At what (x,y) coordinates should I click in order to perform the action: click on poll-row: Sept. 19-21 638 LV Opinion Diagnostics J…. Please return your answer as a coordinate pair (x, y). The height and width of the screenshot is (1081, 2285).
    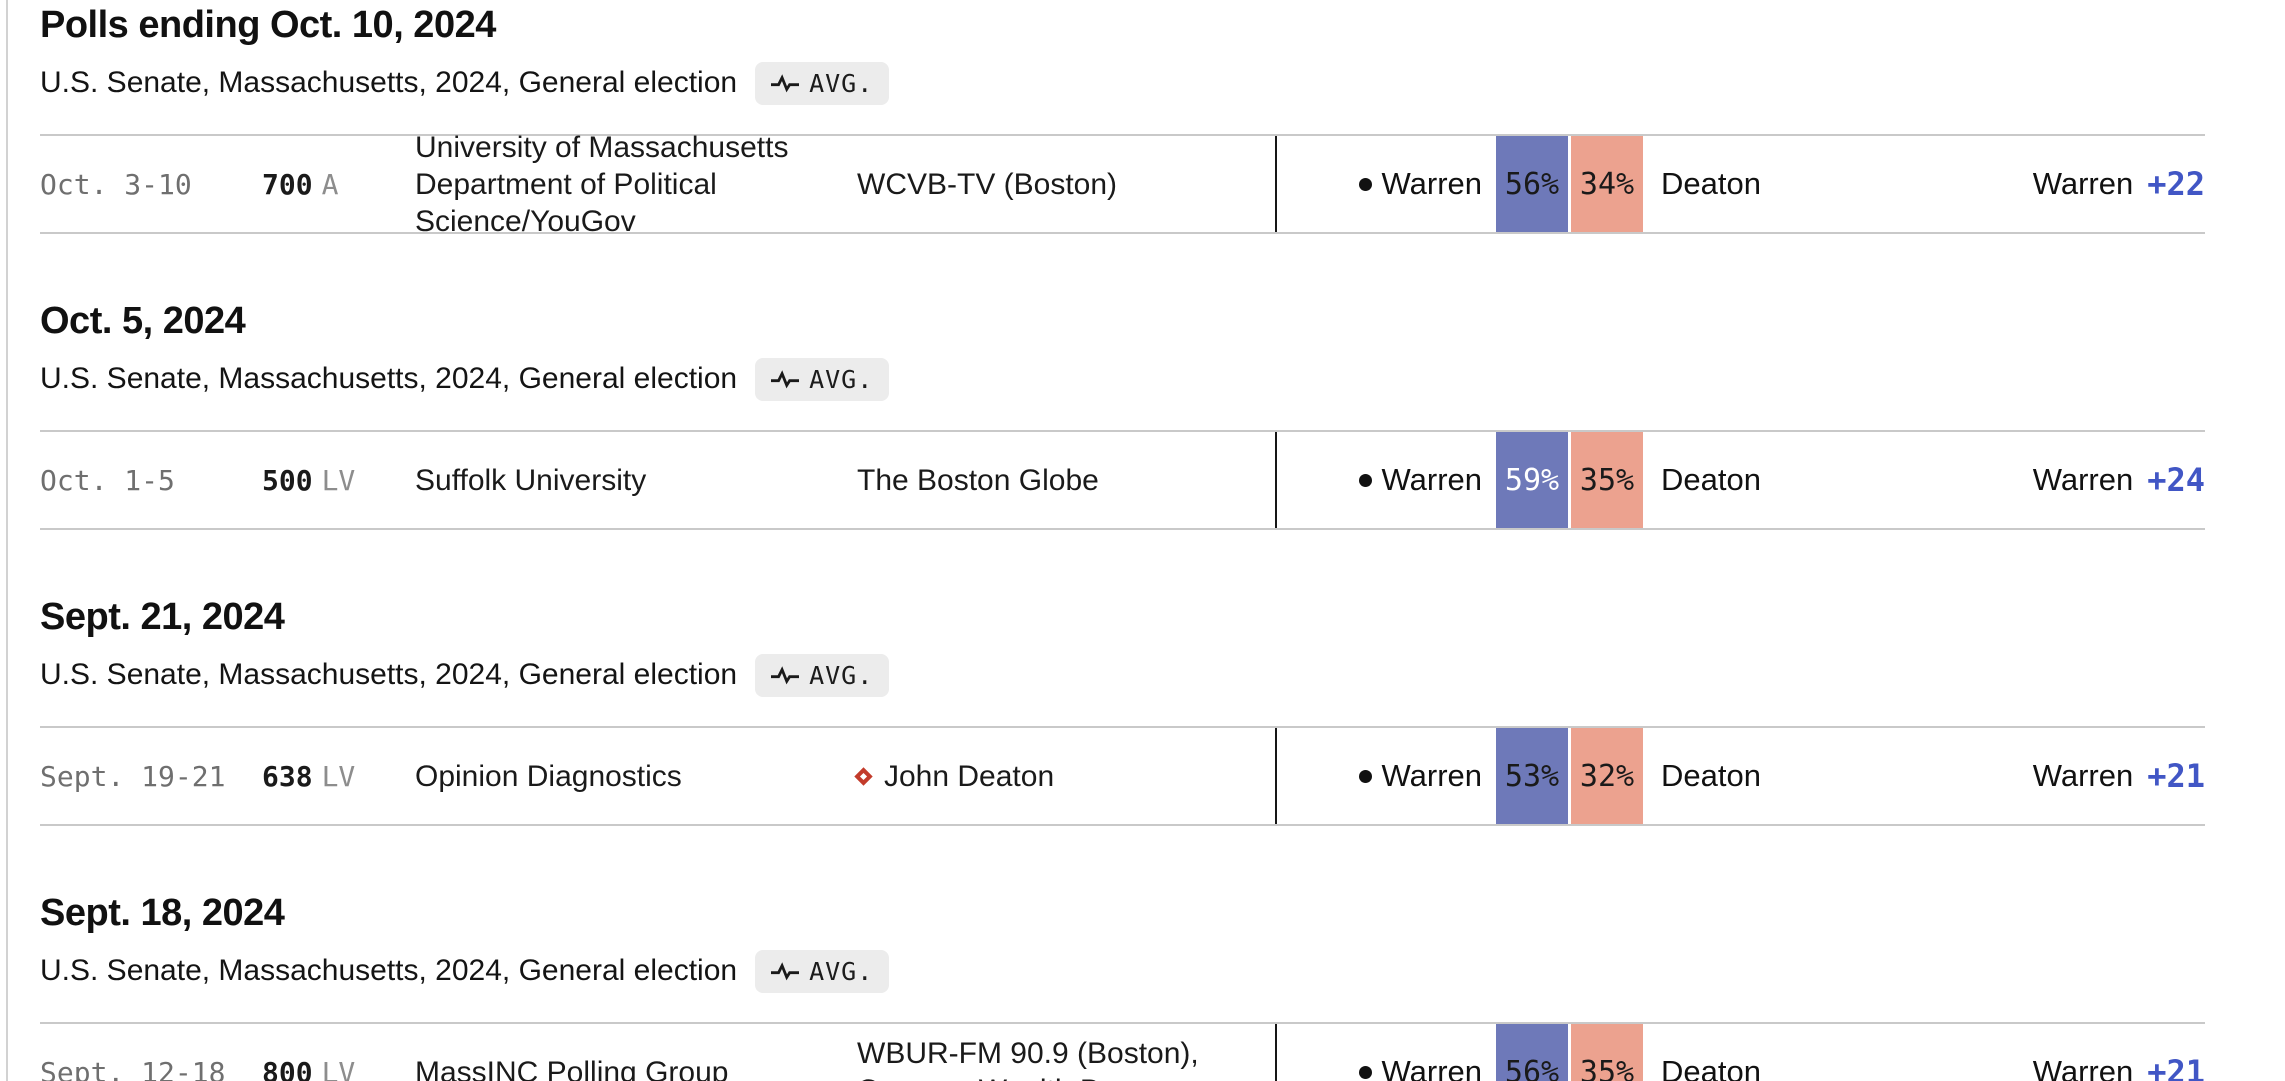
    Looking at the image, I should click on (1122, 776).